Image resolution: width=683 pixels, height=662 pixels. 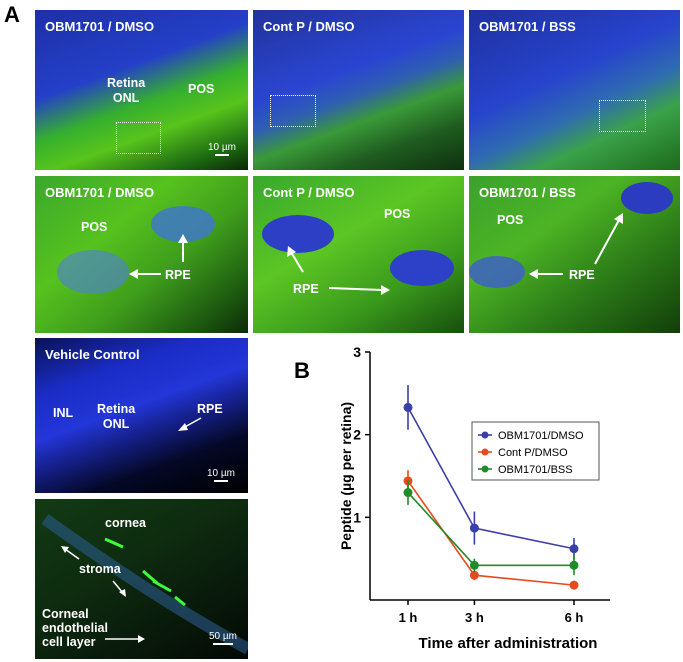 I want to click on micrograph-obm1701-dmso-overview: OBM1701 / DMSO Retina ONL POS 10 µm, so click(x=141, y=90).